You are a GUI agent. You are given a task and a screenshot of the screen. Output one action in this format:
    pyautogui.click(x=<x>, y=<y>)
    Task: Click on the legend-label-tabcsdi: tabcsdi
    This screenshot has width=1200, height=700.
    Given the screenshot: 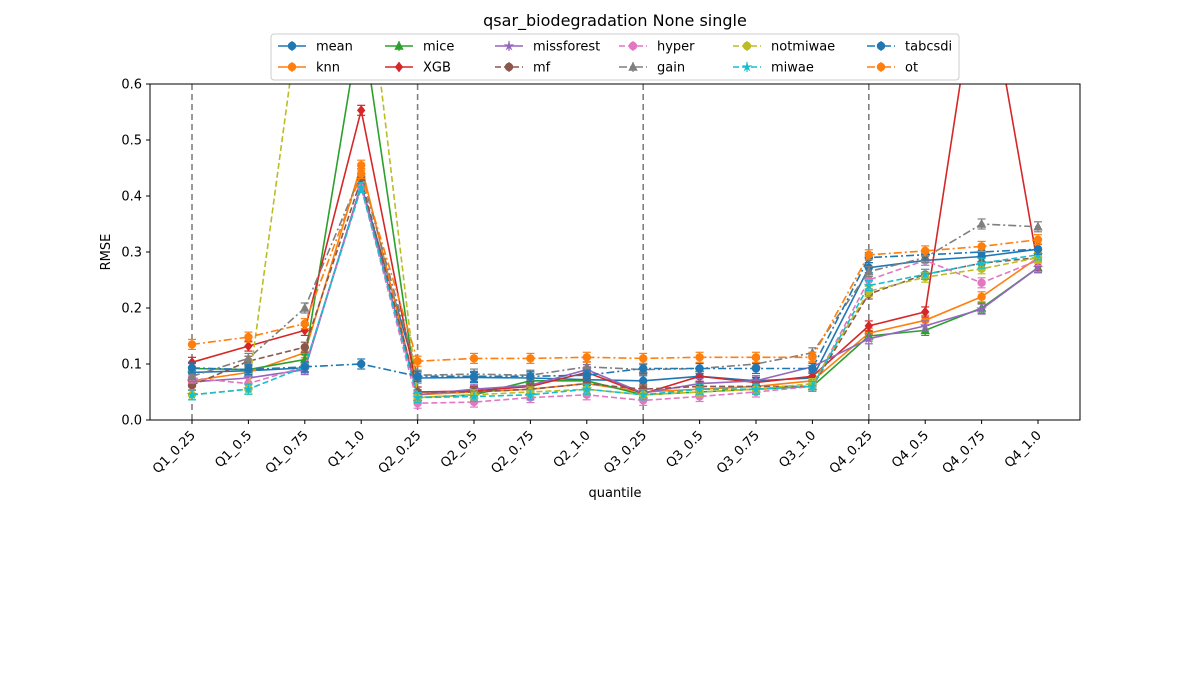 What is the action you would take?
    pyautogui.click(x=928, y=47)
    